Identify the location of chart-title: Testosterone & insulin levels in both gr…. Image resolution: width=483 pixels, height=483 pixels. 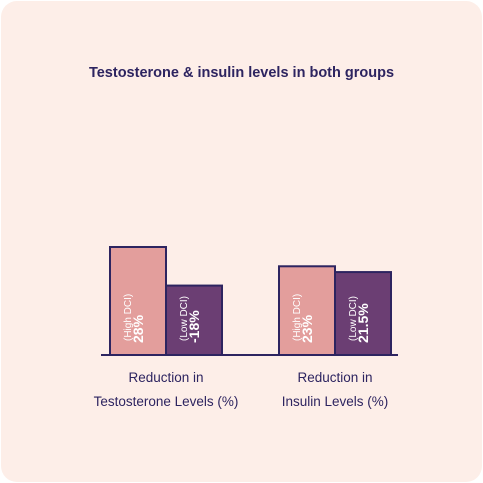
(241, 73).